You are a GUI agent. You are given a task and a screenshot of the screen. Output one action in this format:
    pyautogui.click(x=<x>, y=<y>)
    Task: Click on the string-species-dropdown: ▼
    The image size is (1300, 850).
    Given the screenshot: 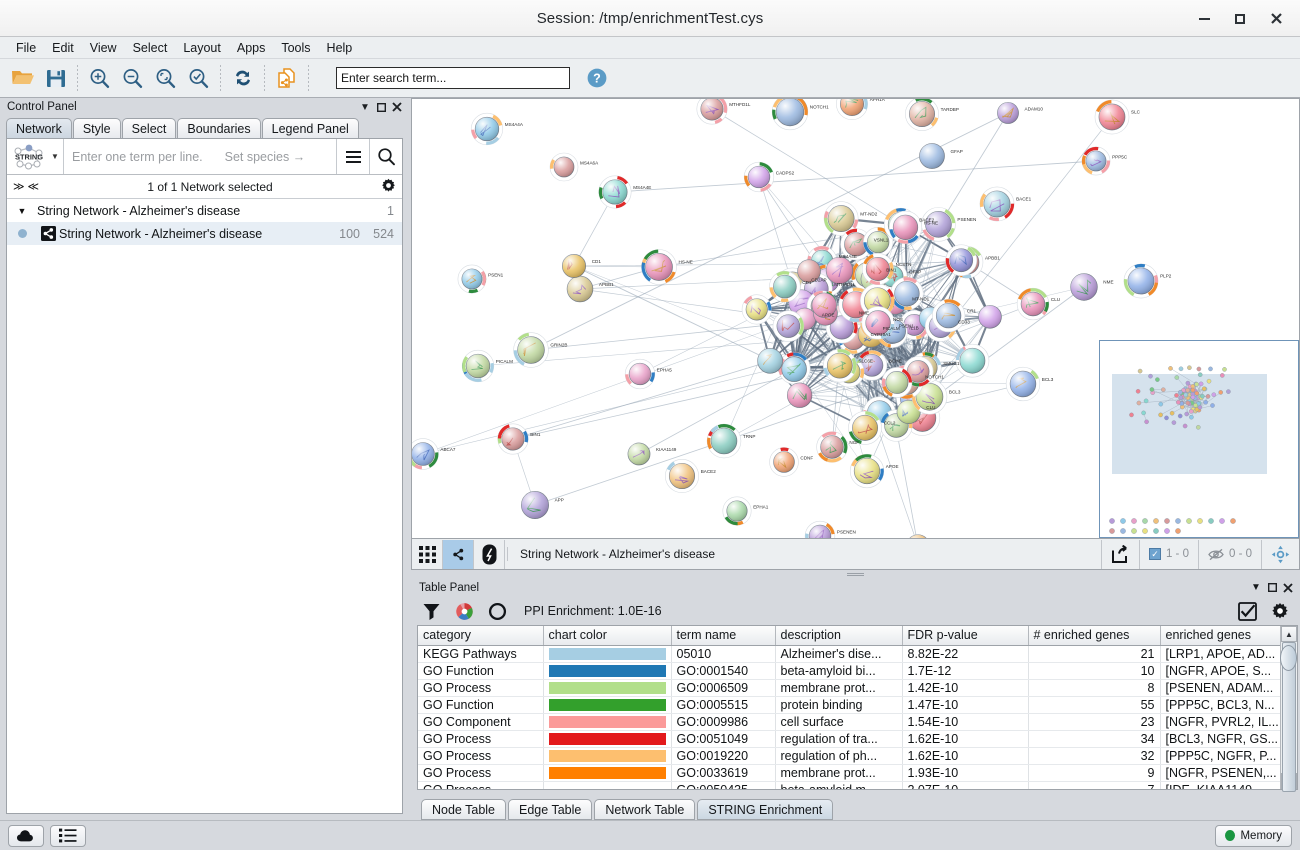 What is the action you would take?
    pyautogui.click(x=55, y=156)
    